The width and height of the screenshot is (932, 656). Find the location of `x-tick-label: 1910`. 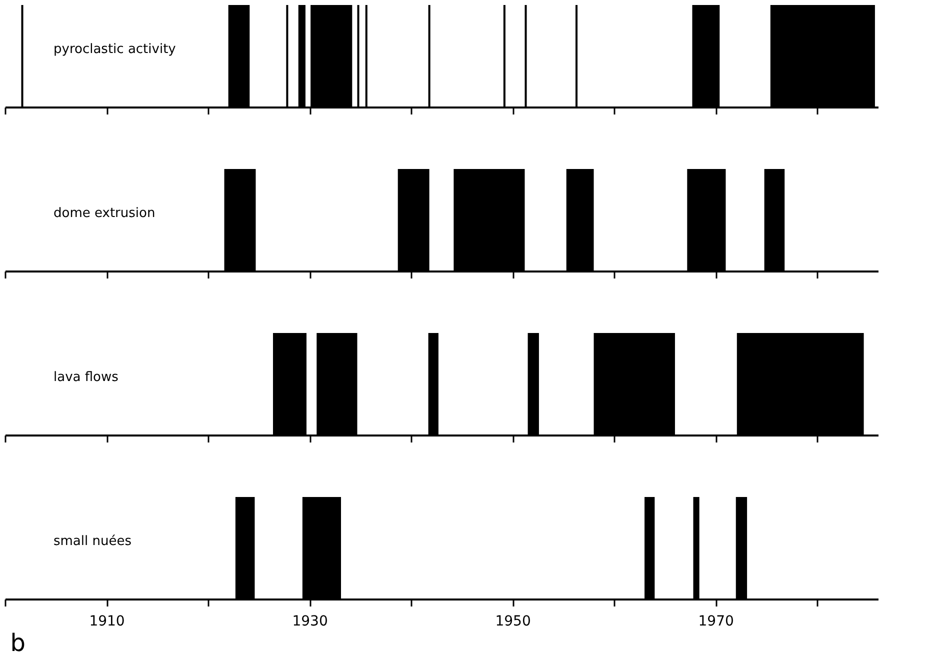

x-tick-label: 1910 is located at coordinates (107, 622).